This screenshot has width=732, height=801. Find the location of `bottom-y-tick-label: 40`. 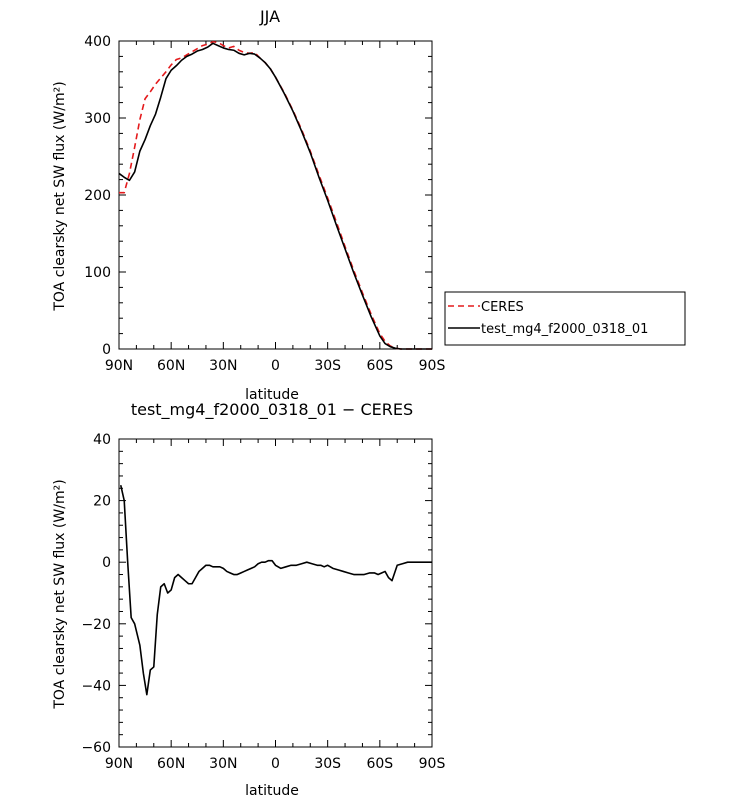

bottom-y-tick-label: 40 is located at coordinates (102, 440).